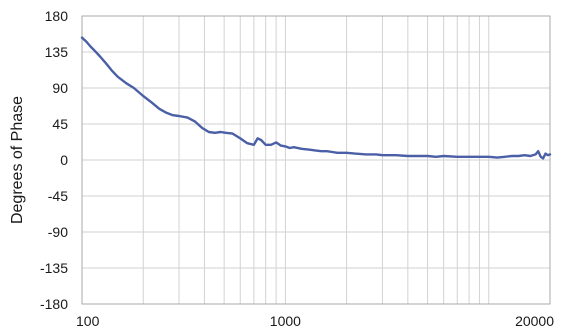  Describe the element at coordinates (54, 304) in the screenshot. I see `y-tick-label-8: -180` at that location.